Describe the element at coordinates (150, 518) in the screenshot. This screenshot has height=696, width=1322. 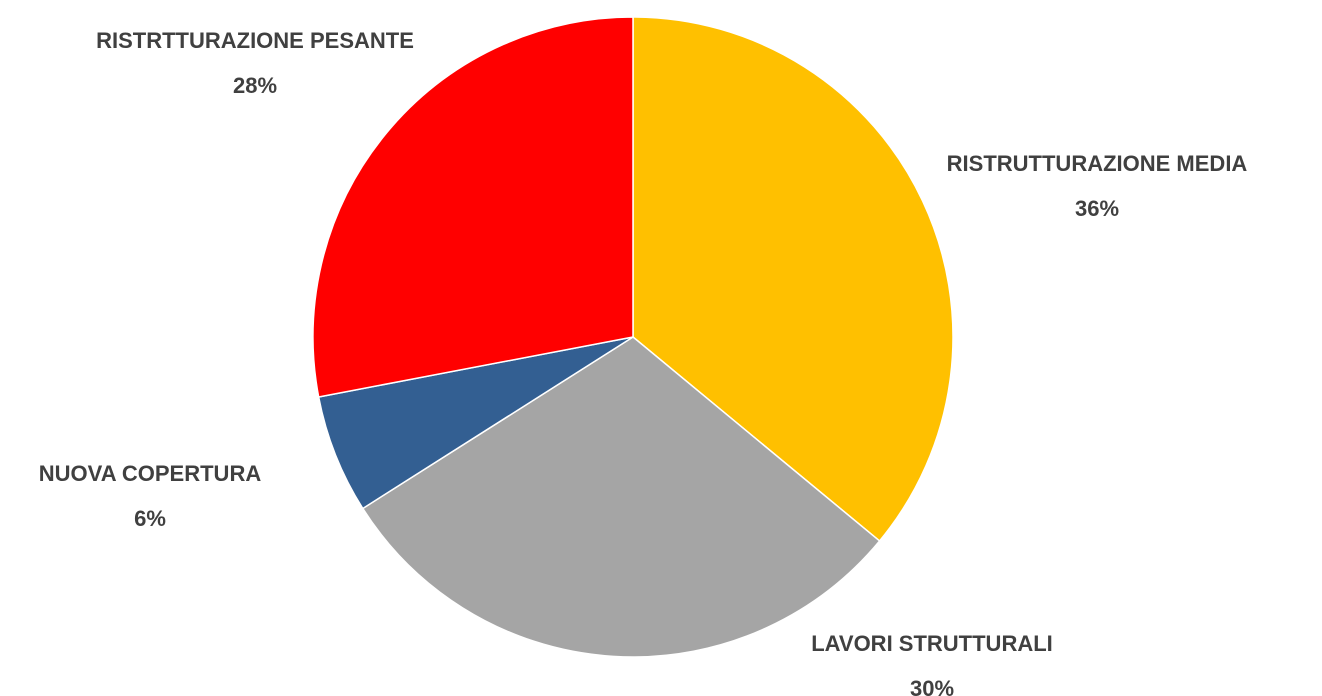
I see `slice-value-label: 6%` at that location.